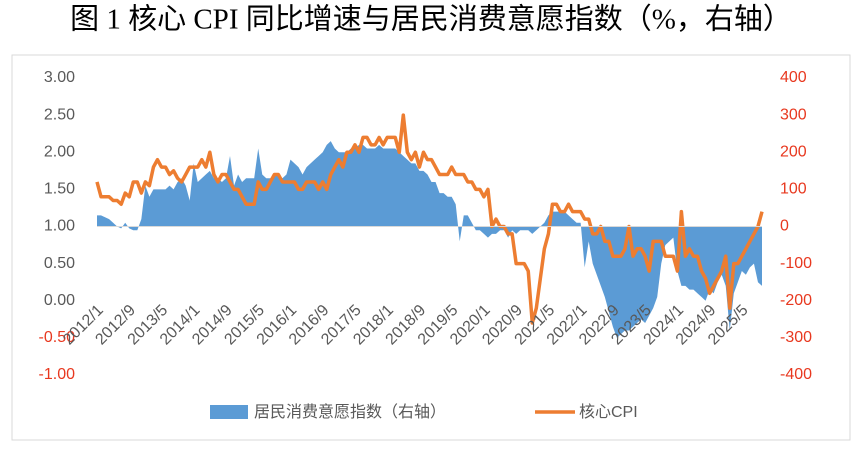 The image size is (862, 450). Describe the element at coordinates (796, 263) in the screenshot. I see `y2-tick-label: -100` at that location.